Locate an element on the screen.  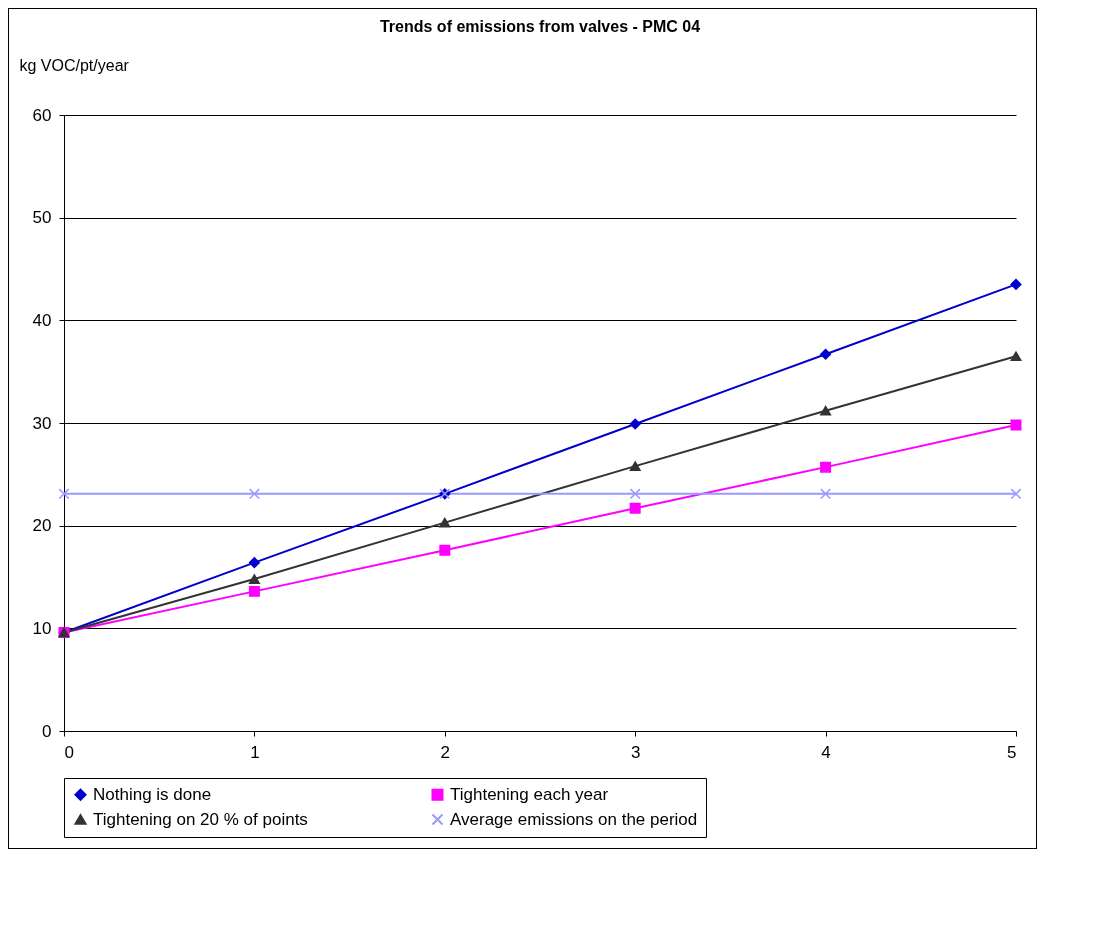
y-tick-label: 10 is located at coordinates (42, 628).